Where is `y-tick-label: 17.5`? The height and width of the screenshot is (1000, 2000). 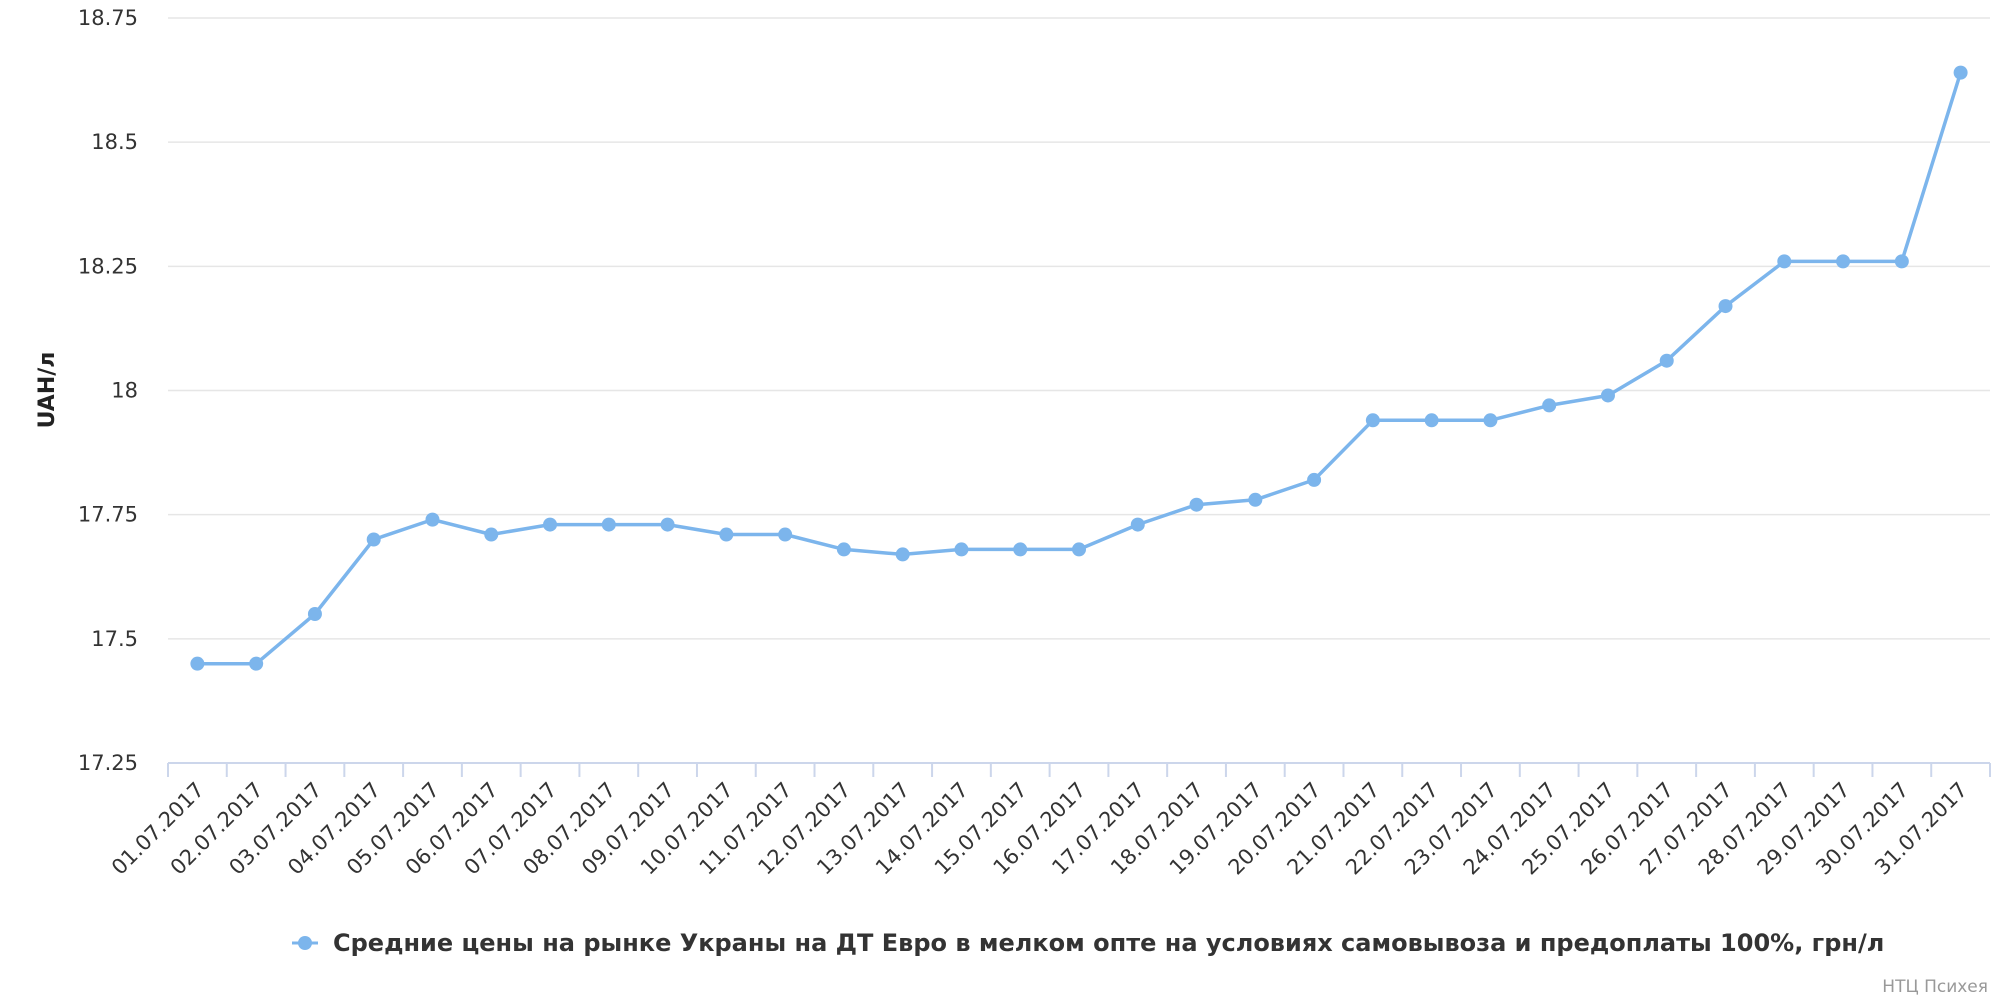 y-tick-label: 17.5 is located at coordinates (114, 639).